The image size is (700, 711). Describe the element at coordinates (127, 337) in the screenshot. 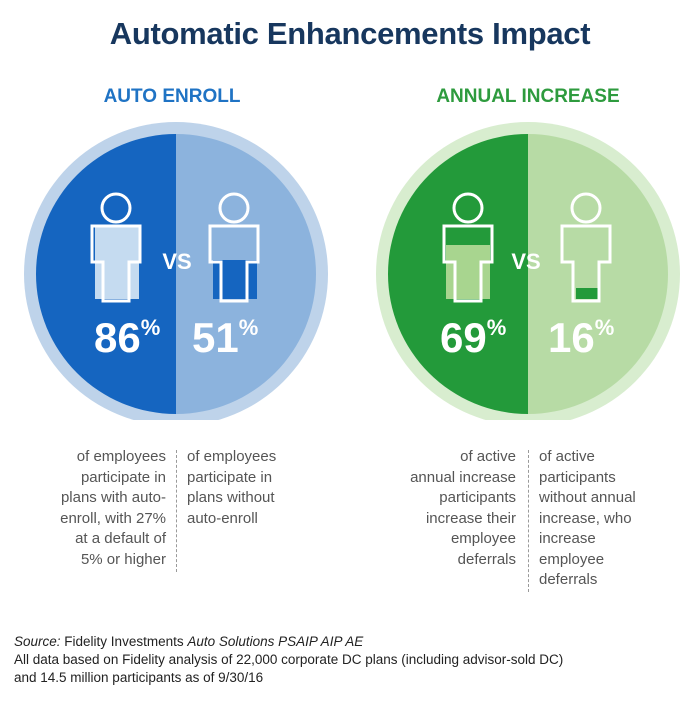

I see `auto-enroll-left-percentage: 86%` at that location.